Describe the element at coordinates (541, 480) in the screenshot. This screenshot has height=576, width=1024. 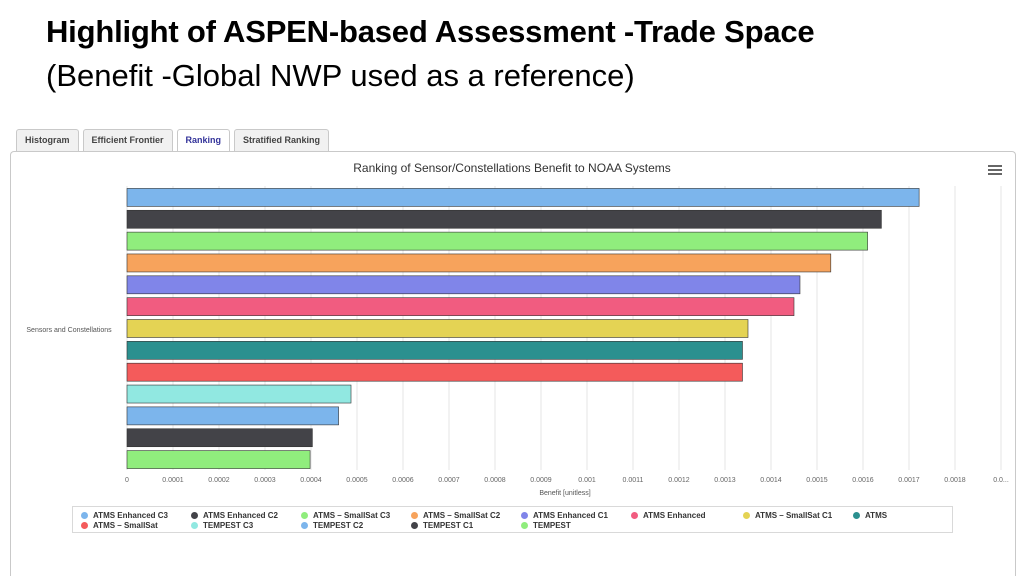
I see `x-tick-label: 0.0009` at that location.